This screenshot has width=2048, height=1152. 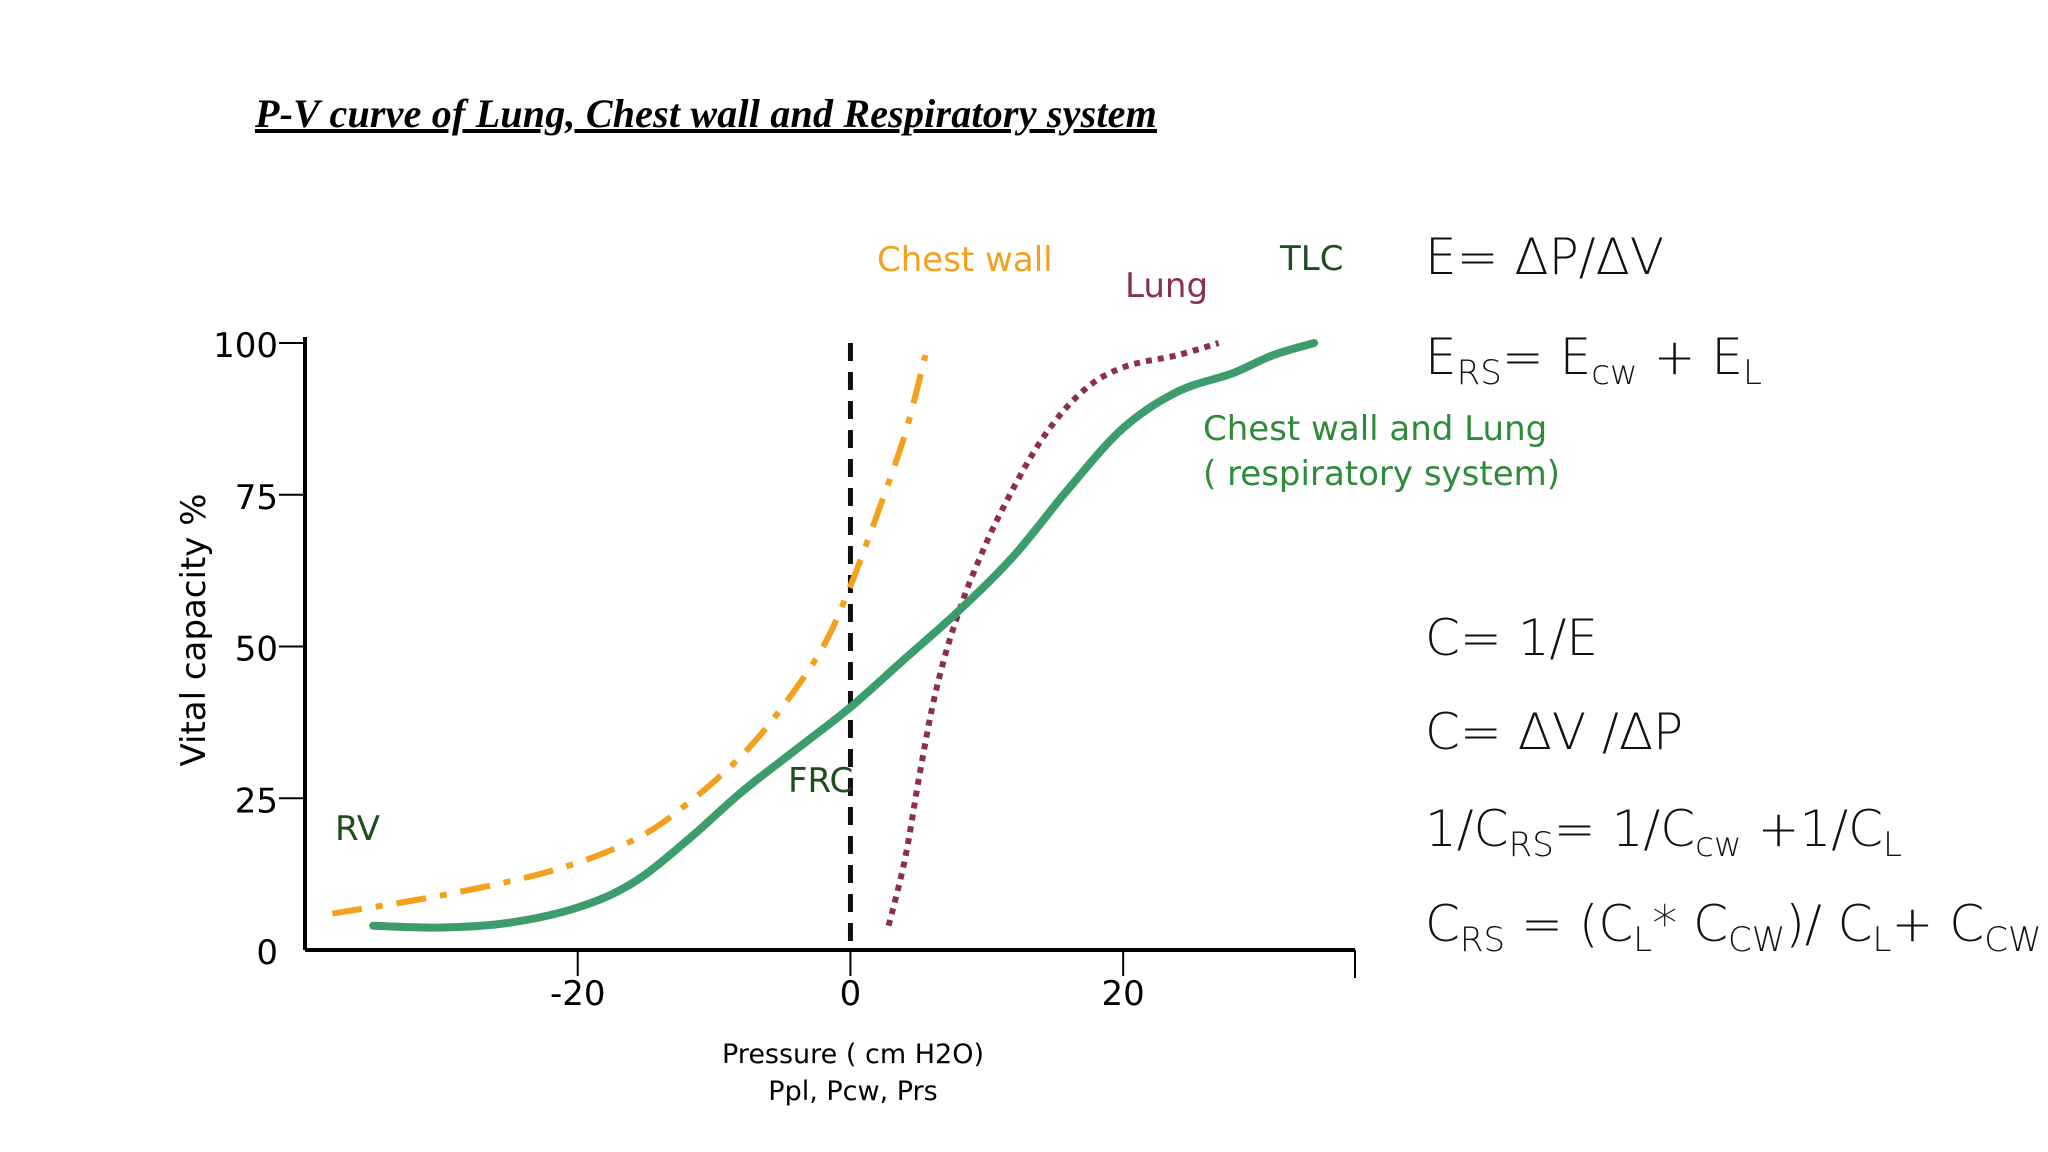 What do you see at coordinates (256, 650) in the screenshot?
I see `y-tick-label: 50` at bounding box center [256, 650].